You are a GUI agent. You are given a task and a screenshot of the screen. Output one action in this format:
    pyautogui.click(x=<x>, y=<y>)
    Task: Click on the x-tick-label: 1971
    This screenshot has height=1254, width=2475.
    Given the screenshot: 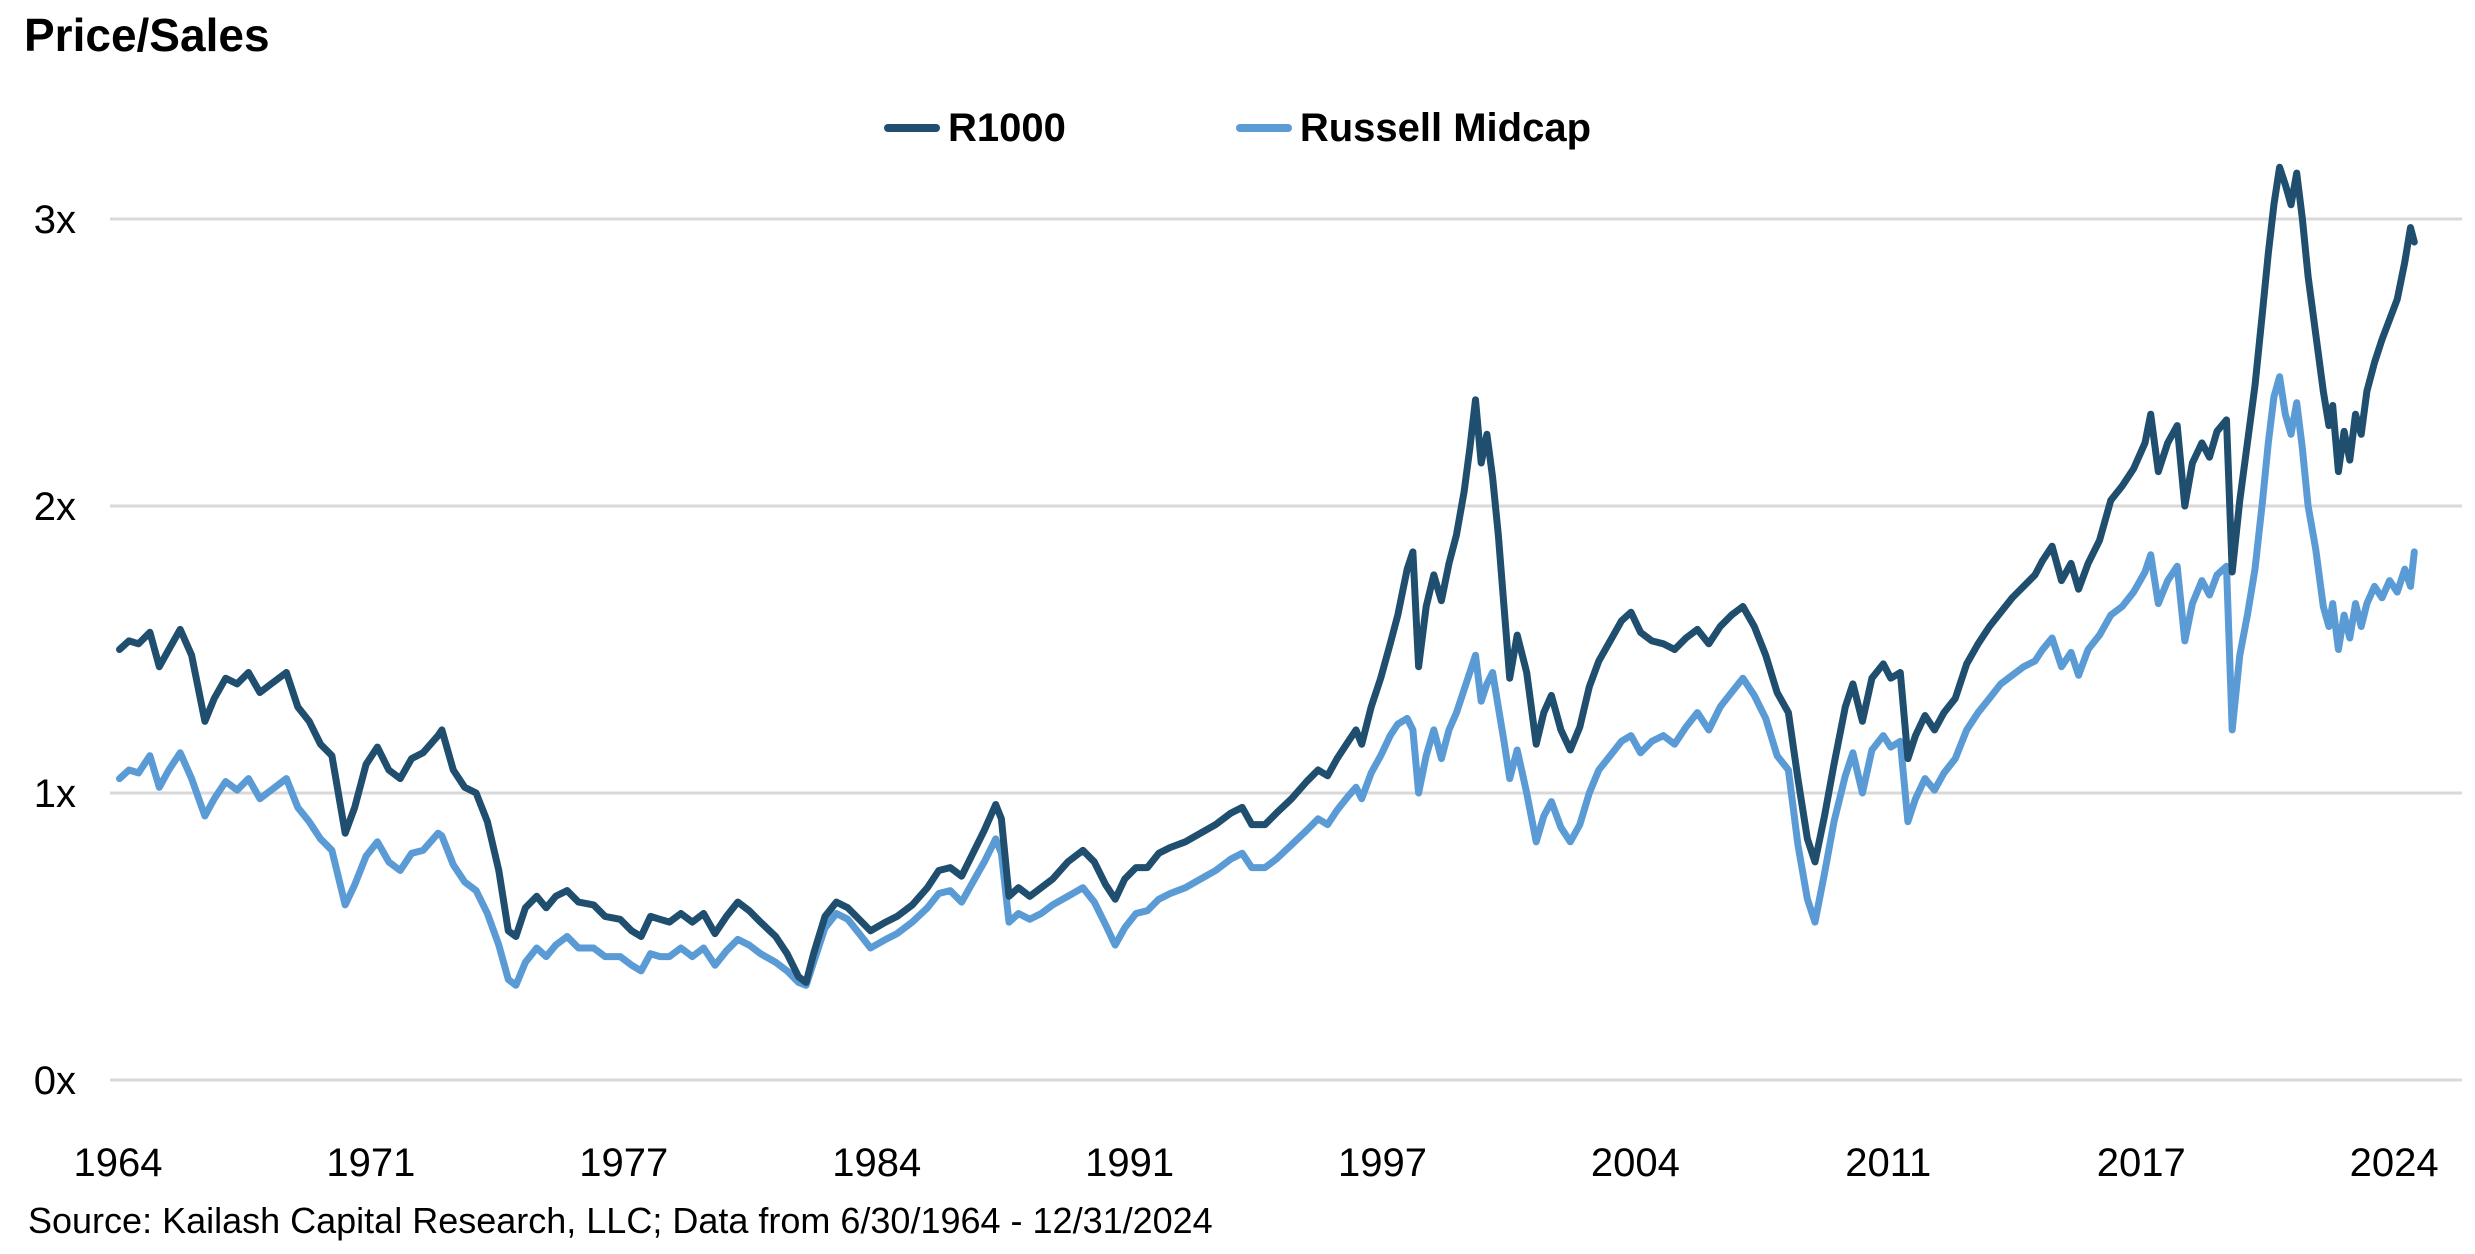 What is the action you would take?
    pyautogui.click(x=370, y=1163)
    